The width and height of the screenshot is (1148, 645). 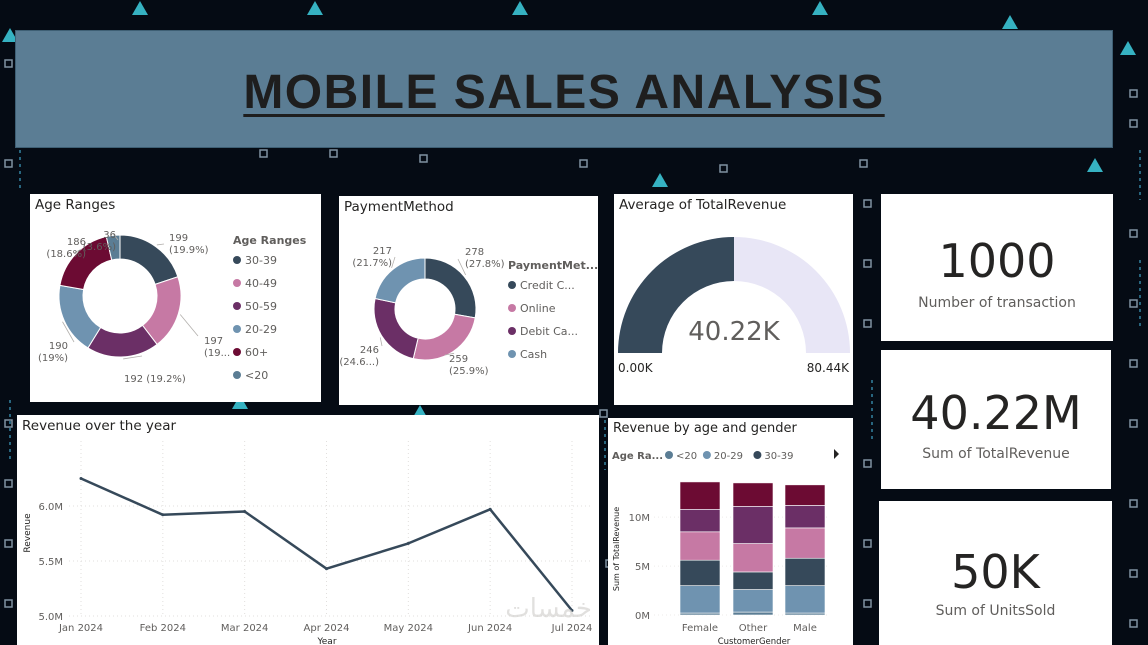 I want to click on gauge-chart: 40.22K 0.00K 80.44K, so click(x=734, y=306).